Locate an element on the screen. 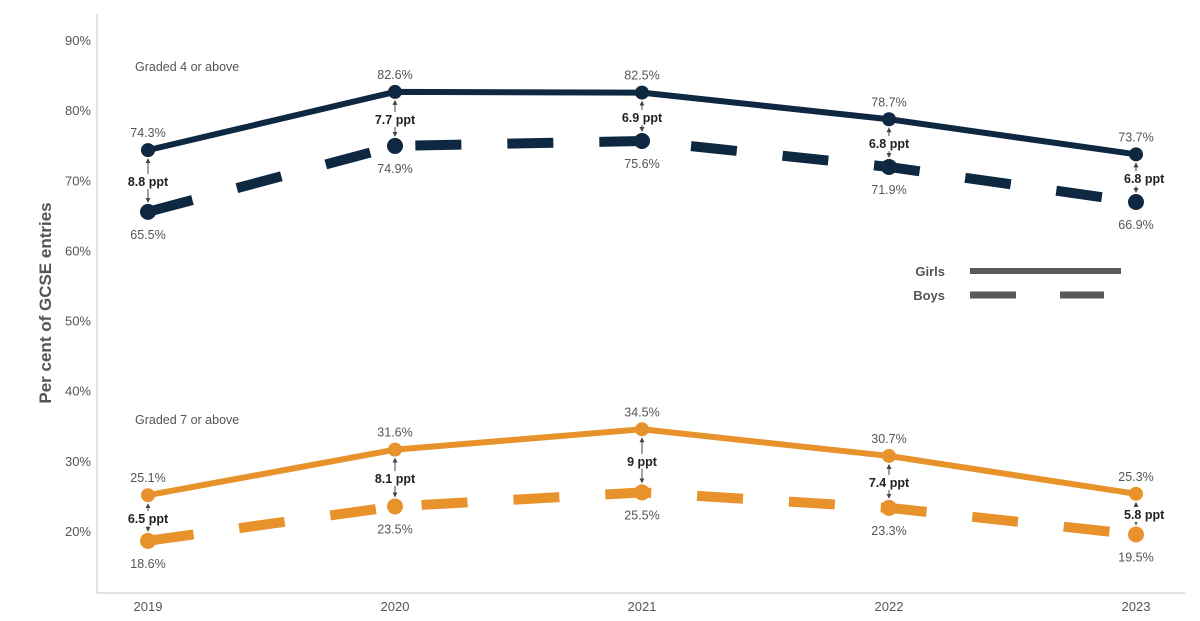 The width and height of the screenshot is (1200, 621). y-tick-label: 50% is located at coordinates (78, 321).